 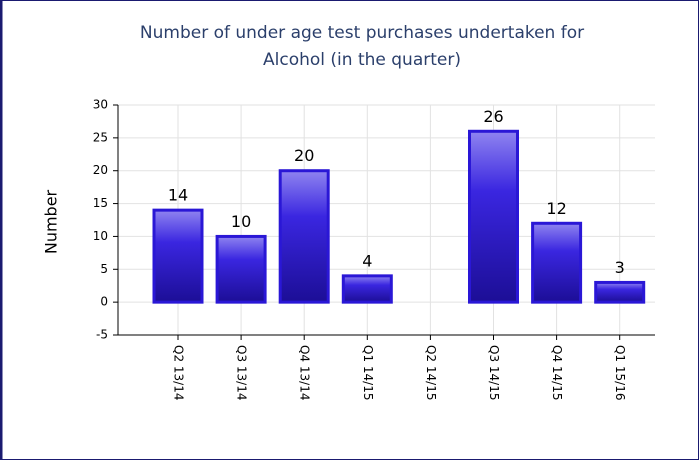 What do you see at coordinates (556, 208) in the screenshot?
I see `value-label: 12` at bounding box center [556, 208].